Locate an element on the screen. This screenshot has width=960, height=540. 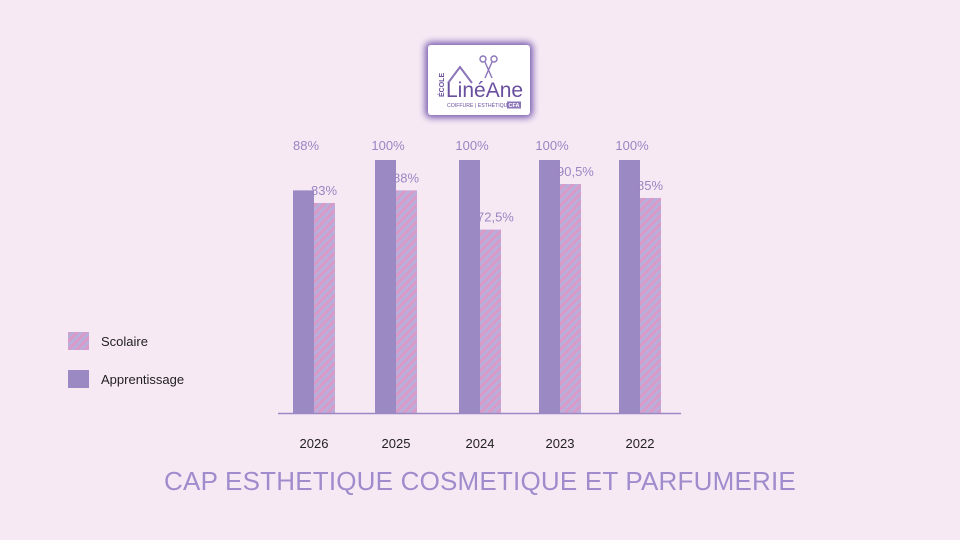
bar-apprentissage-2024 is located at coordinates (469, 286).